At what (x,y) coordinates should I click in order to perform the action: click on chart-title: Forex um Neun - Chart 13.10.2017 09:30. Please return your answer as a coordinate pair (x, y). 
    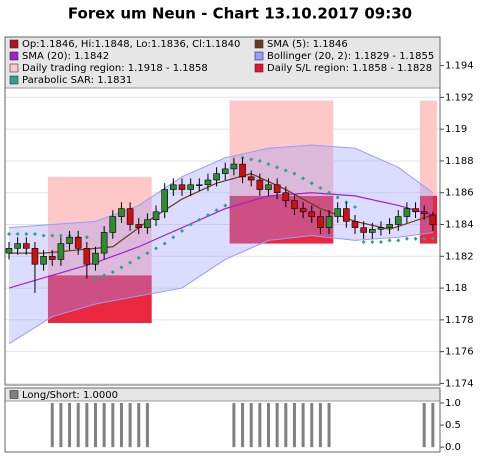
    Looking at the image, I should click on (240, 14).